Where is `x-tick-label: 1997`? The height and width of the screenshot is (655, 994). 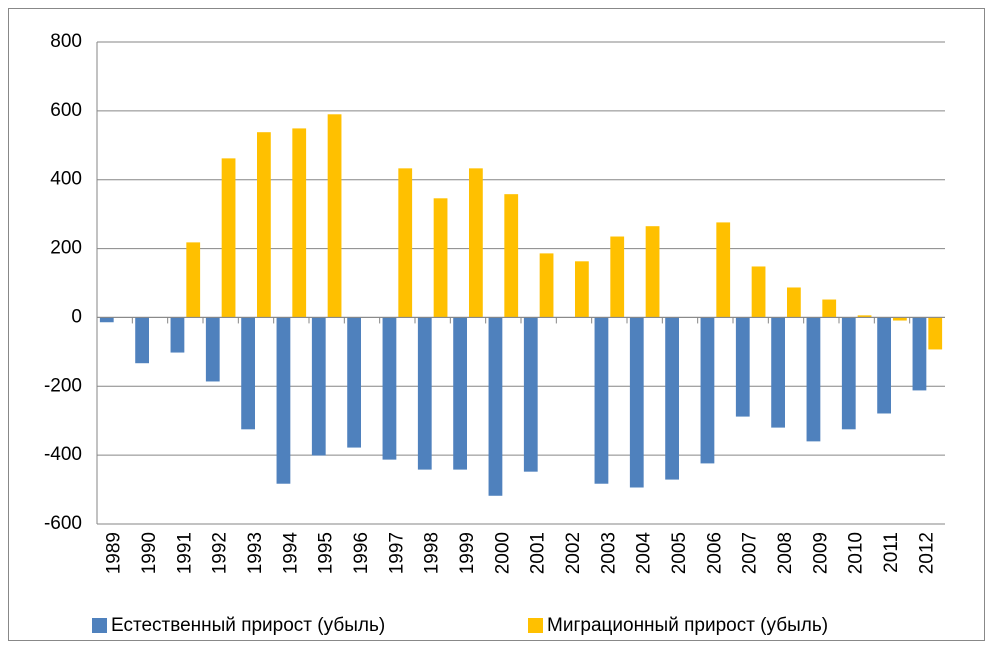
x-tick-label: 1997 is located at coordinates (396, 553).